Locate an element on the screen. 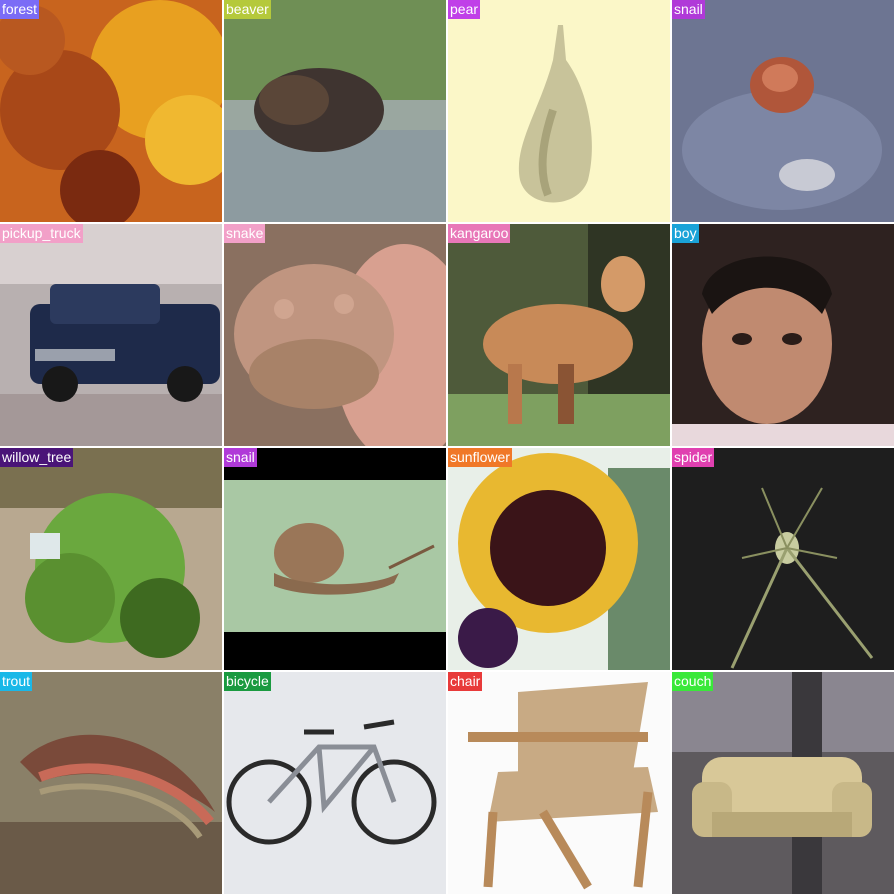 This screenshot has height=896, width=896. image-tile: couch is located at coordinates (783, 783).